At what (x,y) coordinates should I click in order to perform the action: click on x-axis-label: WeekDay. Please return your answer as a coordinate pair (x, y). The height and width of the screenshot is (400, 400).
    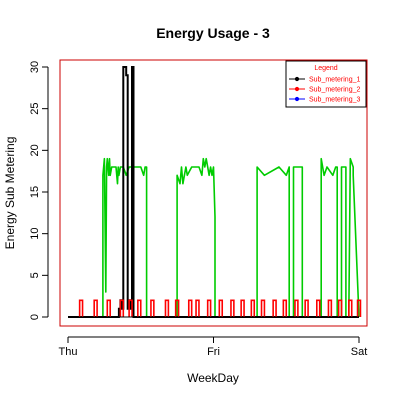
    Looking at the image, I should click on (213, 378).